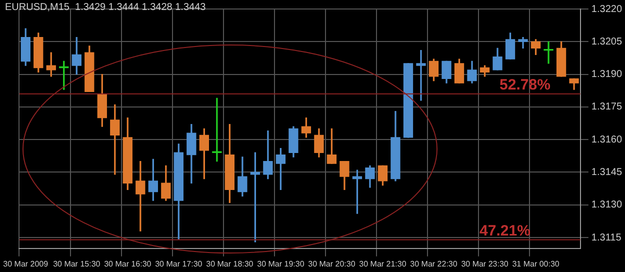 The height and width of the screenshot is (272, 625). I want to click on y-tick-label: 1.3175, so click(606, 107).